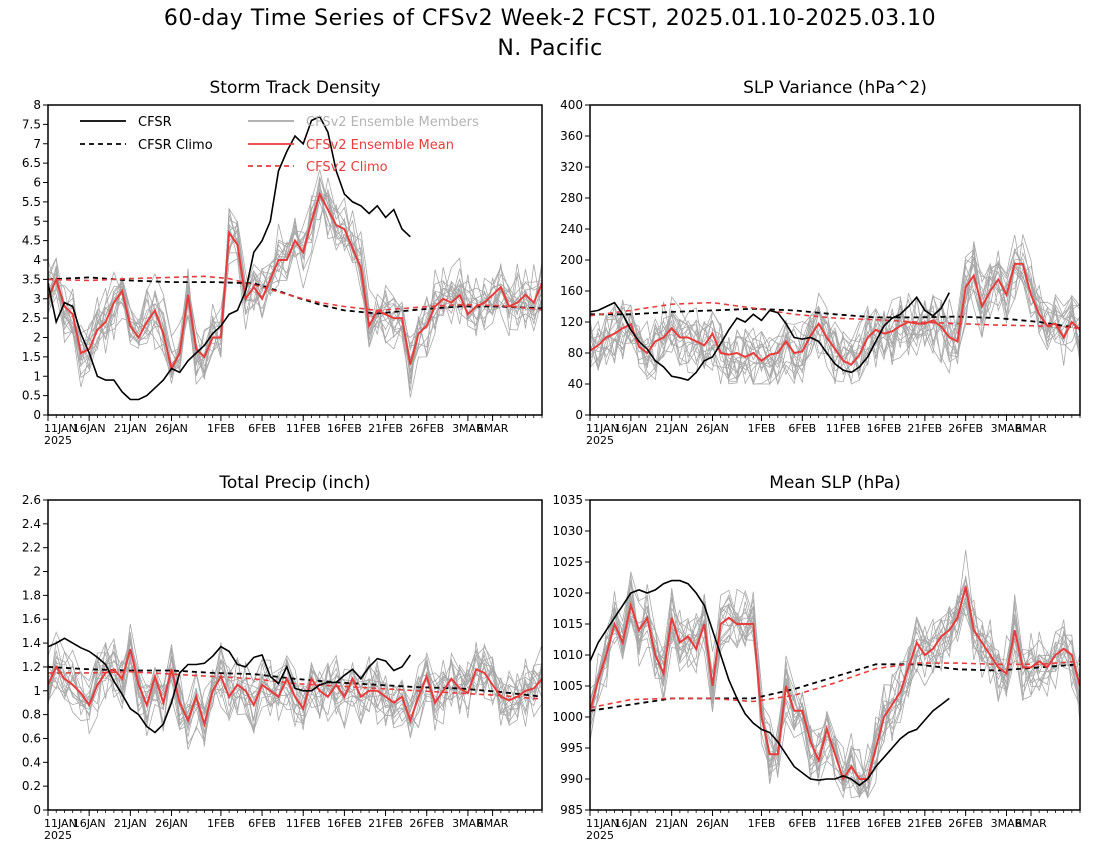  What do you see at coordinates (567, 500) in the screenshot?
I see `y-tick-label: 1035` at bounding box center [567, 500].